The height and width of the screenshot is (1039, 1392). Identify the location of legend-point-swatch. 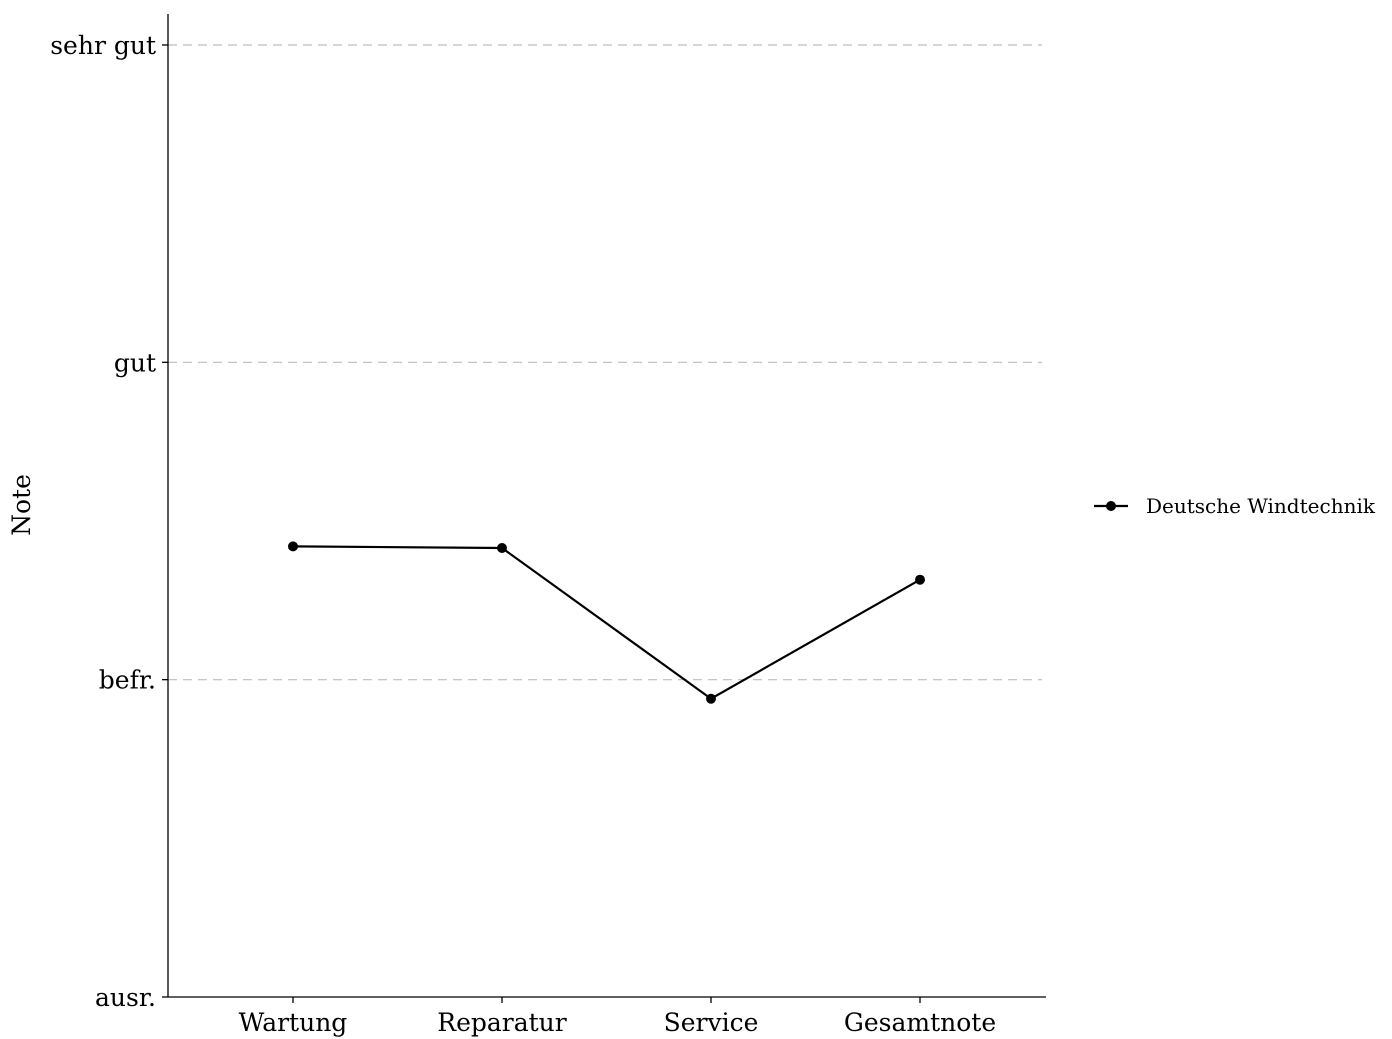
(1111, 506).